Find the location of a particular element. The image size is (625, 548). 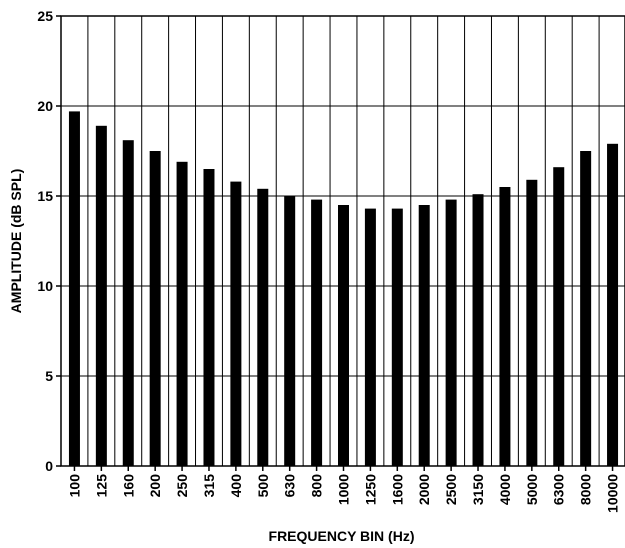

x-tick-label: 3150 is located at coordinates (478, 489).